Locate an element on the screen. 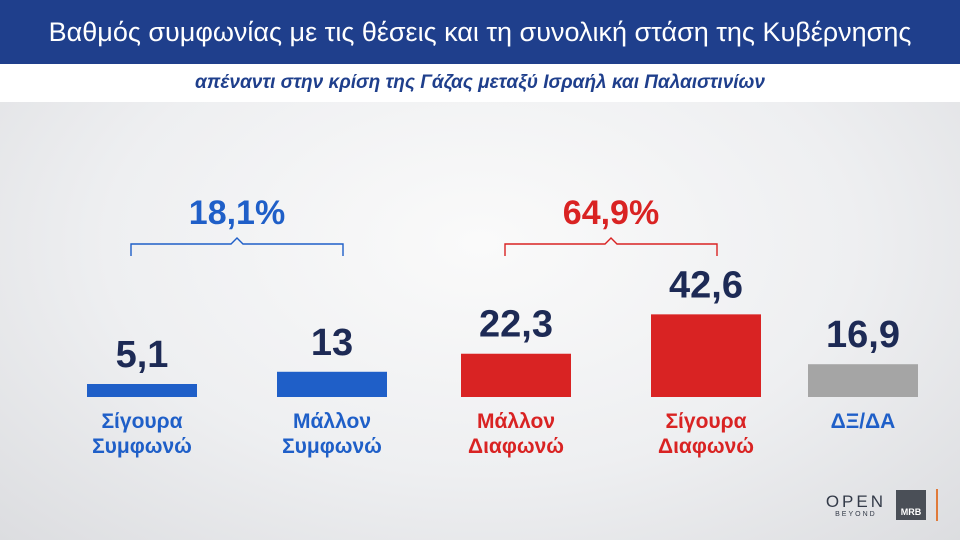 This screenshot has height=540, width=960. category-label-2-line-1: Μάλλον is located at coordinates (332, 421).